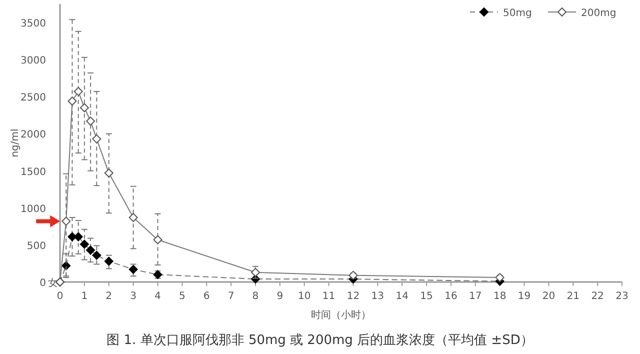  What do you see at coordinates (353, 296) in the screenshot?
I see `x-tick-label: 12` at bounding box center [353, 296].